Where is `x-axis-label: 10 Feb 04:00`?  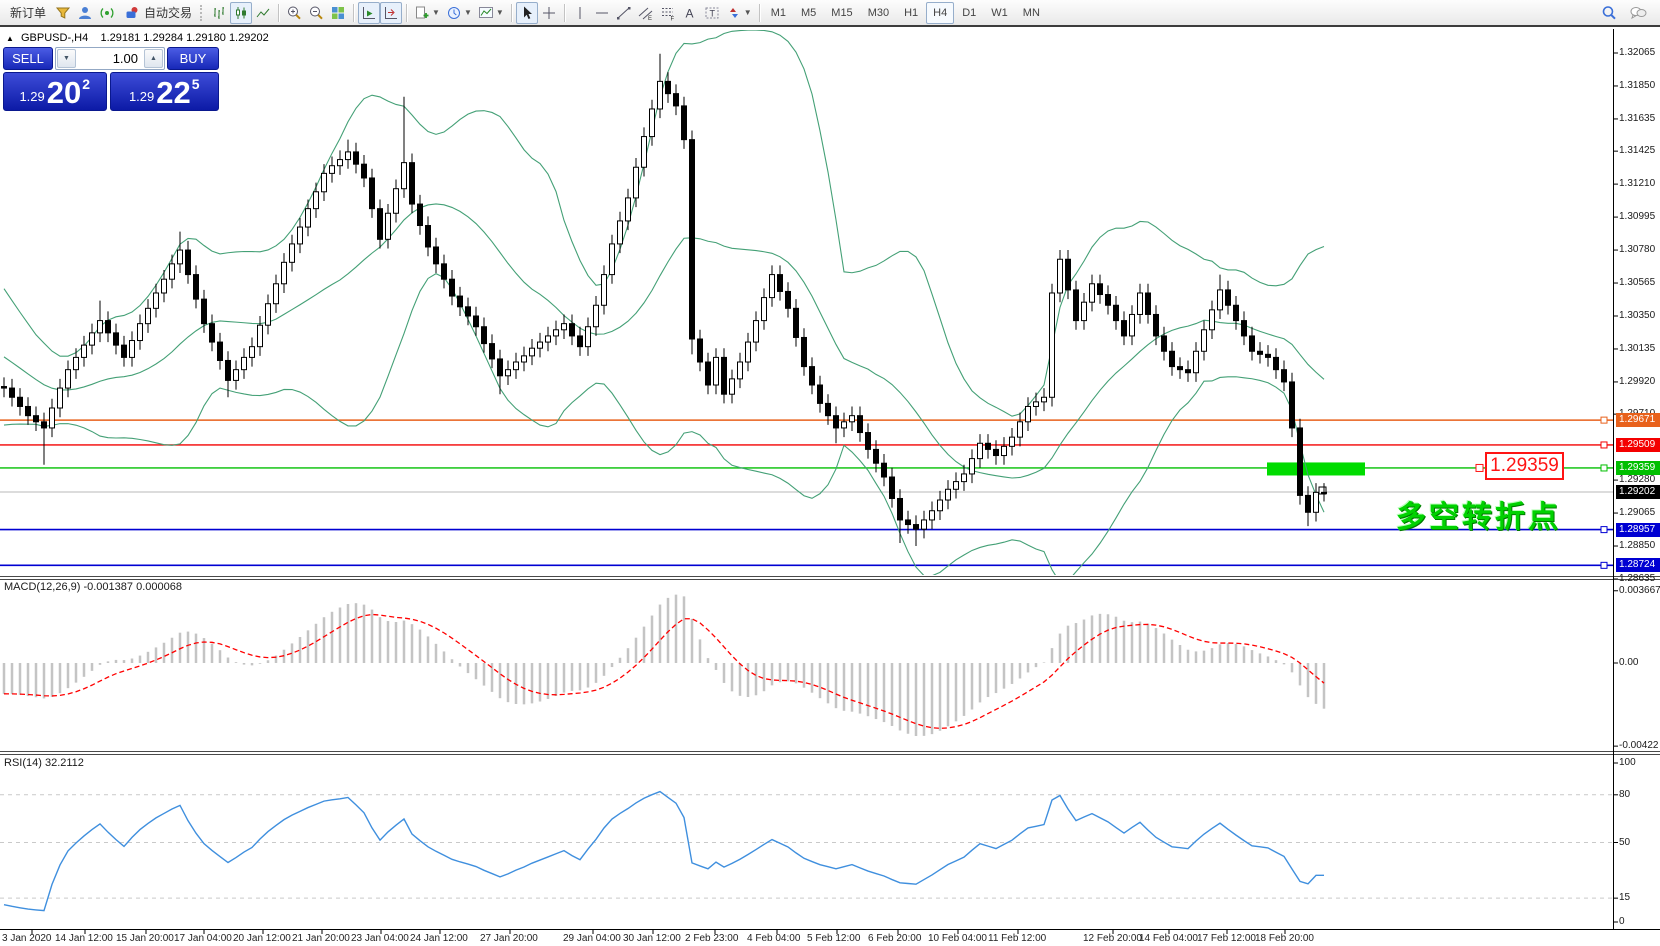
x-axis-label: 10 Feb 04:00 is located at coordinates (957, 938).